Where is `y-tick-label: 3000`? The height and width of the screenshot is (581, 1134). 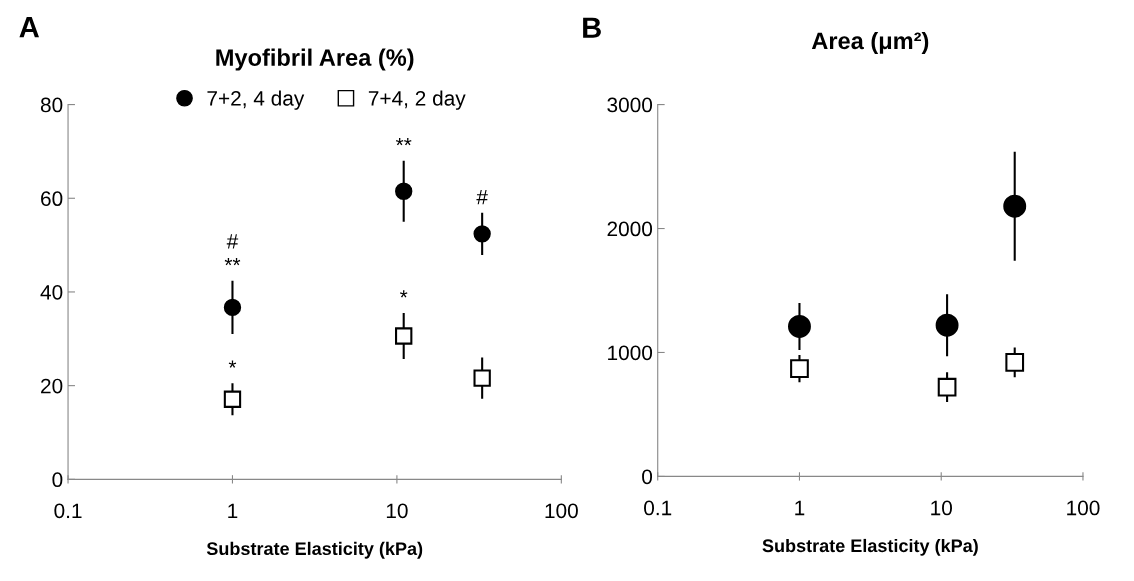
y-tick-label: 3000 is located at coordinates (630, 105).